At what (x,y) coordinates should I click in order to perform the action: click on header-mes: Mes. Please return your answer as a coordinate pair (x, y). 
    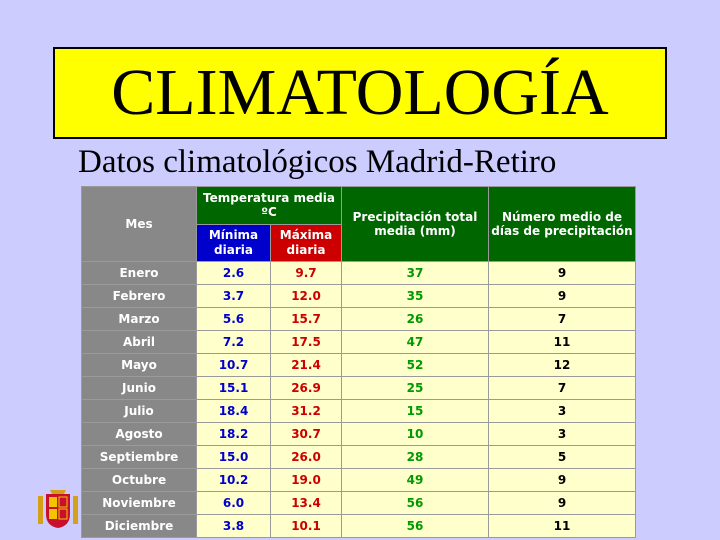
    Looking at the image, I should click on (139, 224).